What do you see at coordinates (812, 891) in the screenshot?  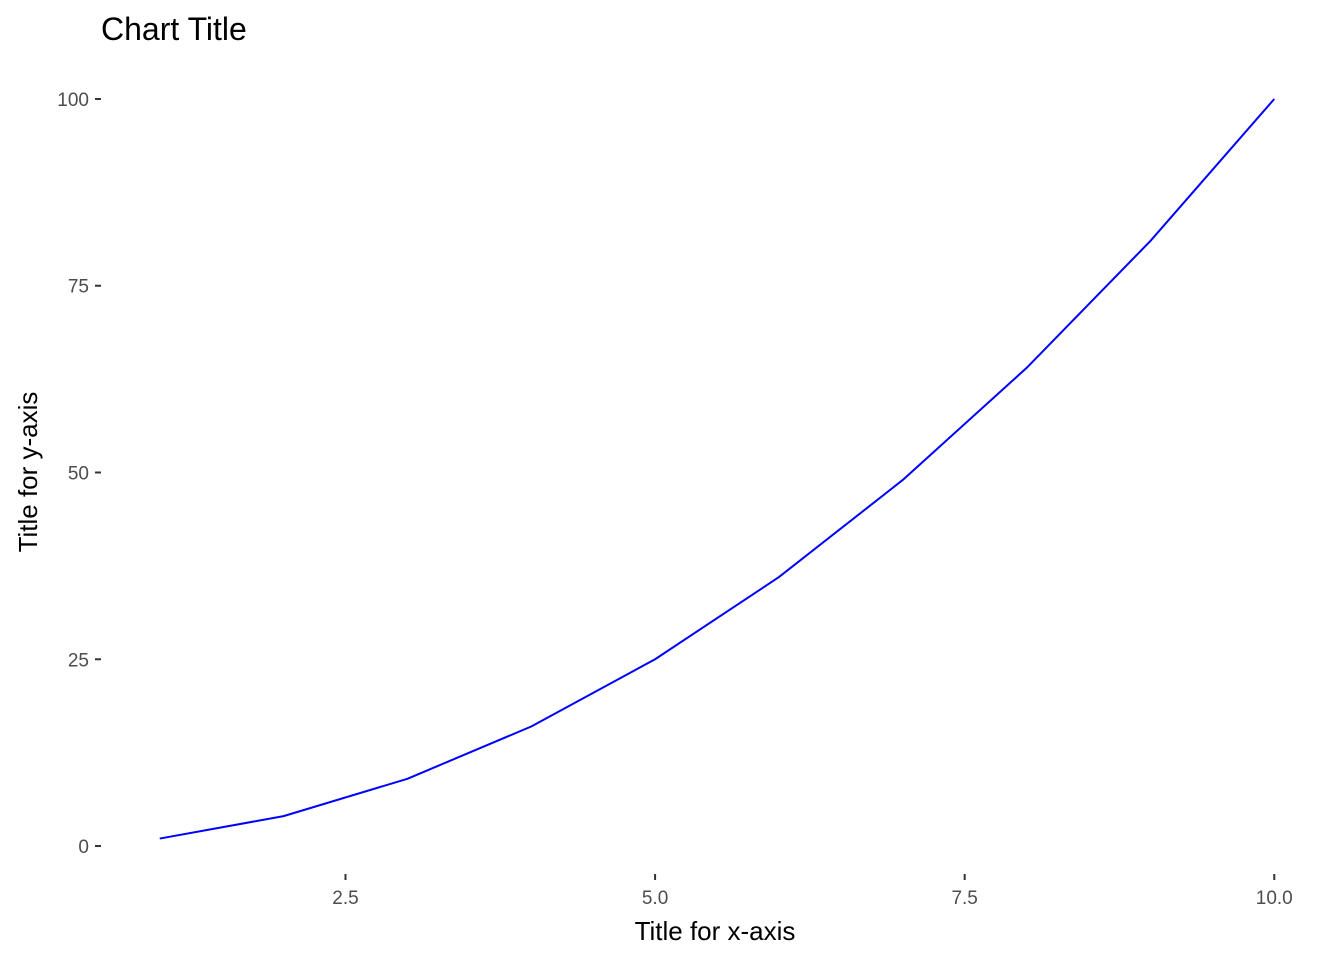 I see `x-axis: 2.5 5.0 7.5 10.0` at bounding box center [812, 891].